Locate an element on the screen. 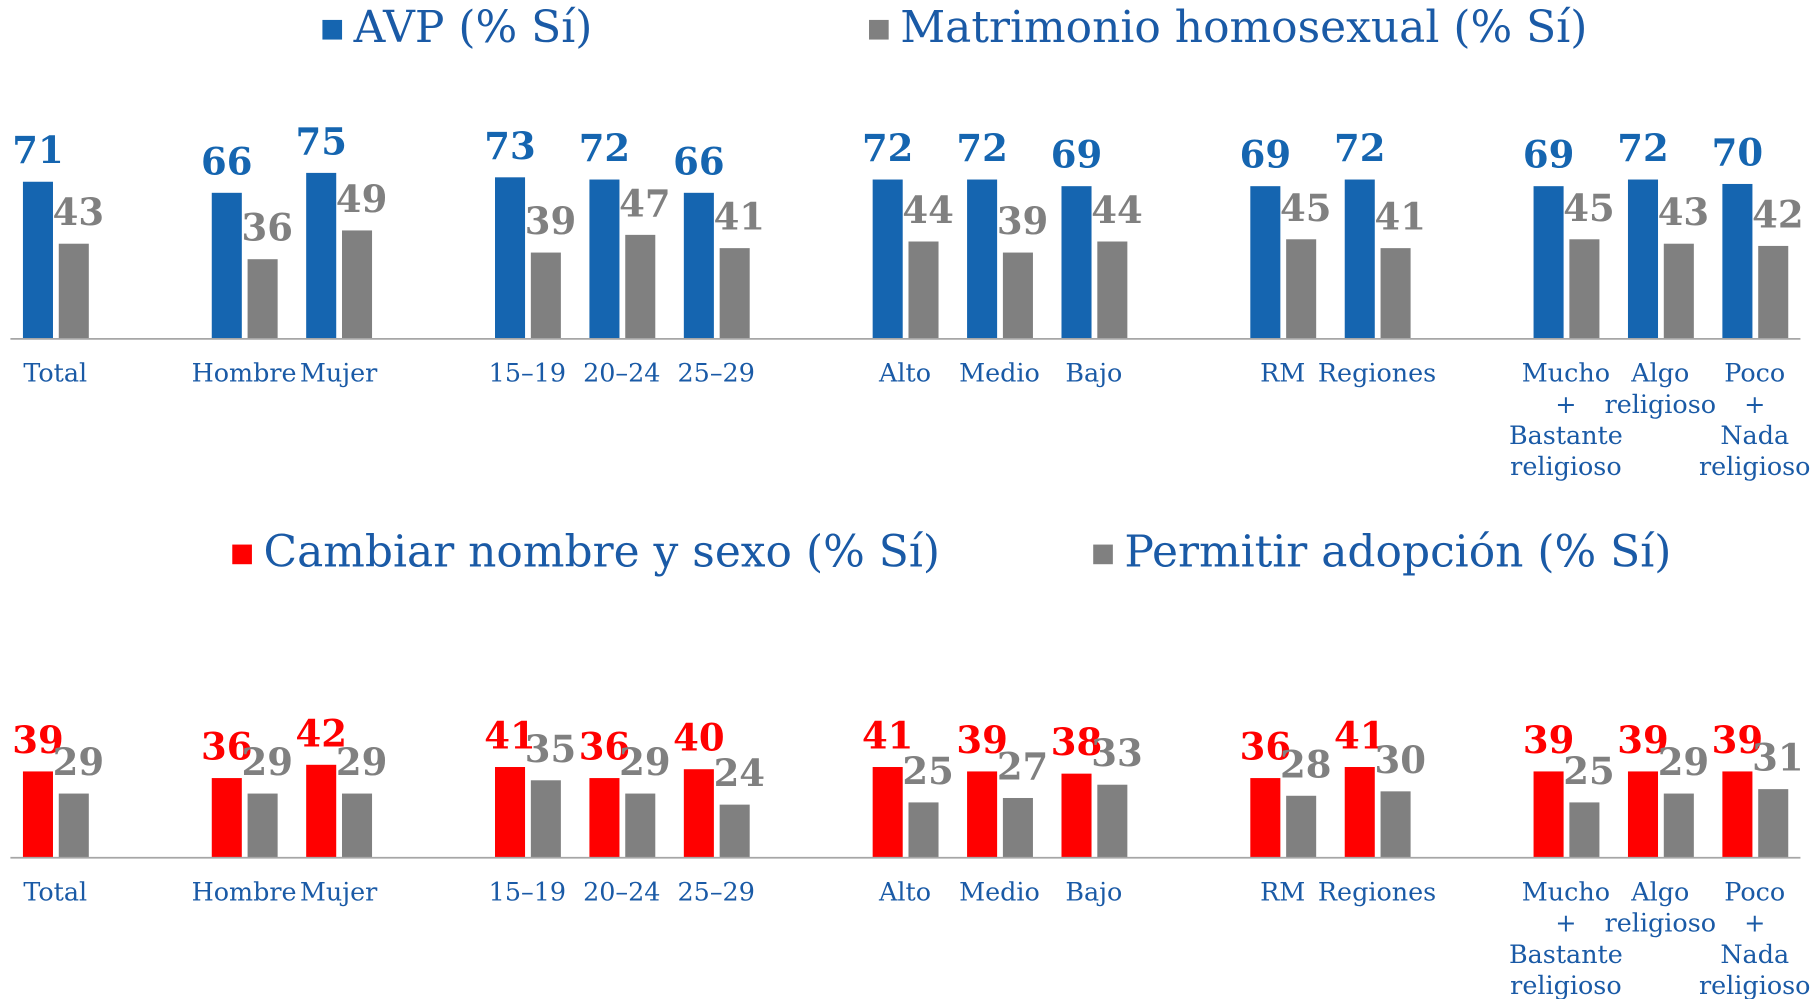  value-label: 30 is located at coordinates (1399, 760).